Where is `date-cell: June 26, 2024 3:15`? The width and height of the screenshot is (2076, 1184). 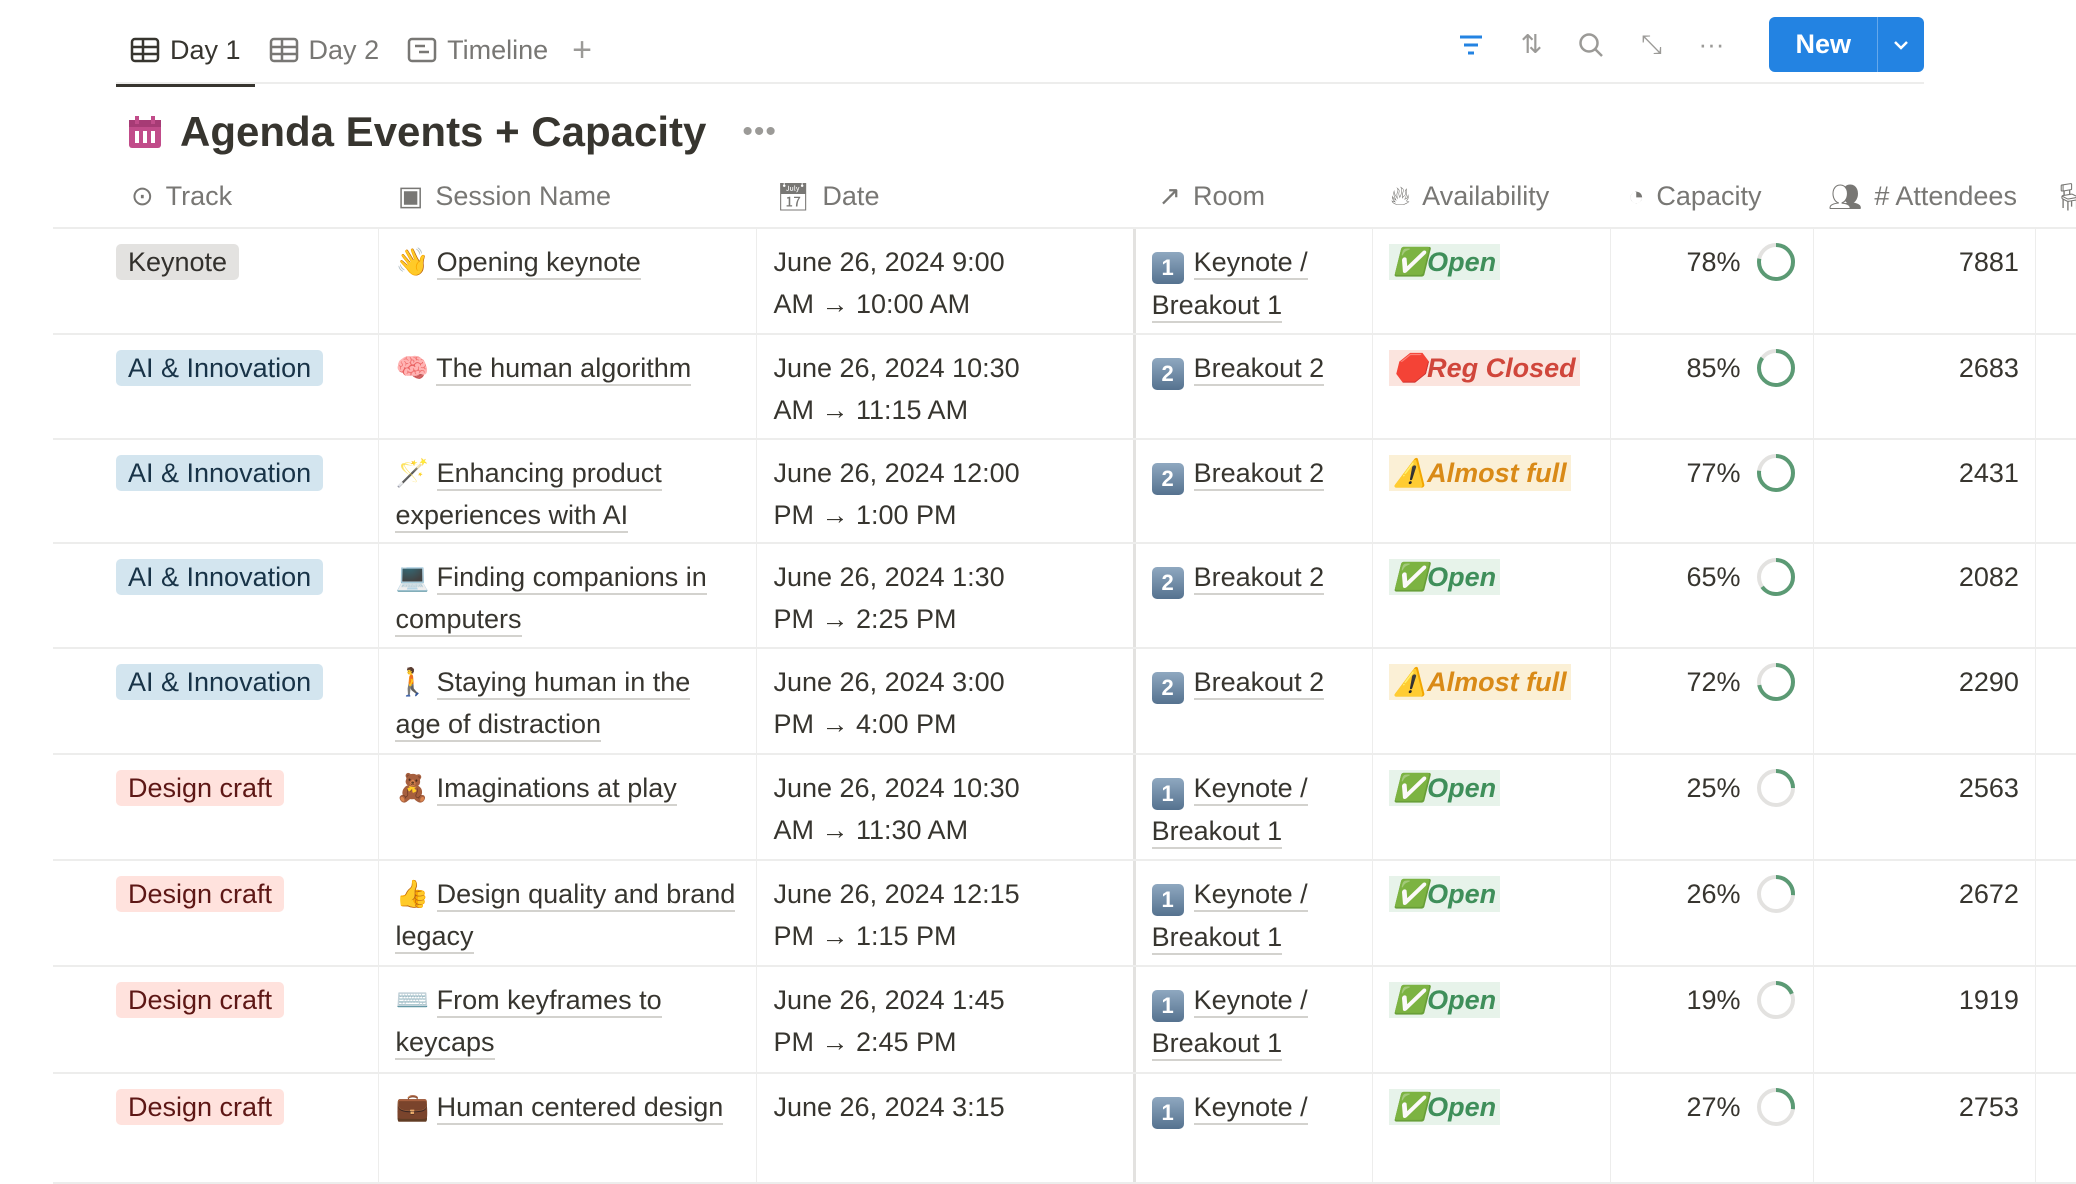
date-cell: June 26, 2024 3:15 is located at coordinates (946, 1128).